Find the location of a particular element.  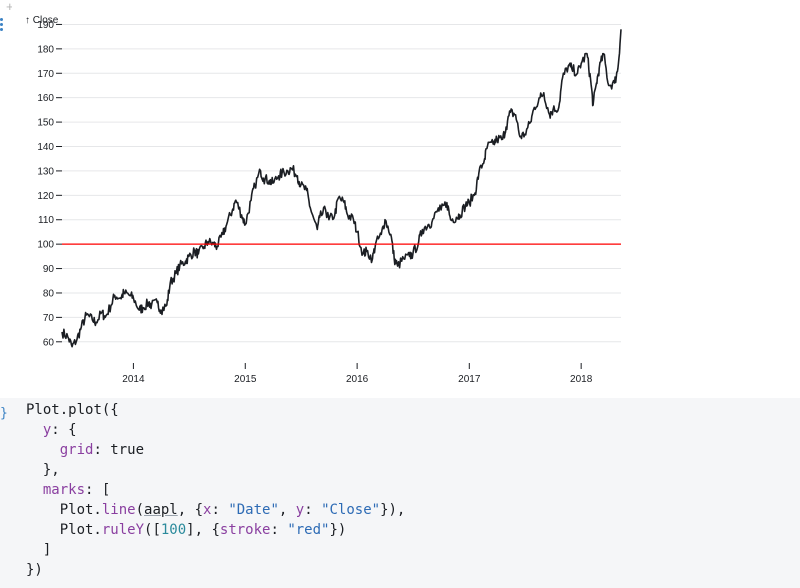

code-token: : [ is located at coordinates (98, 490).